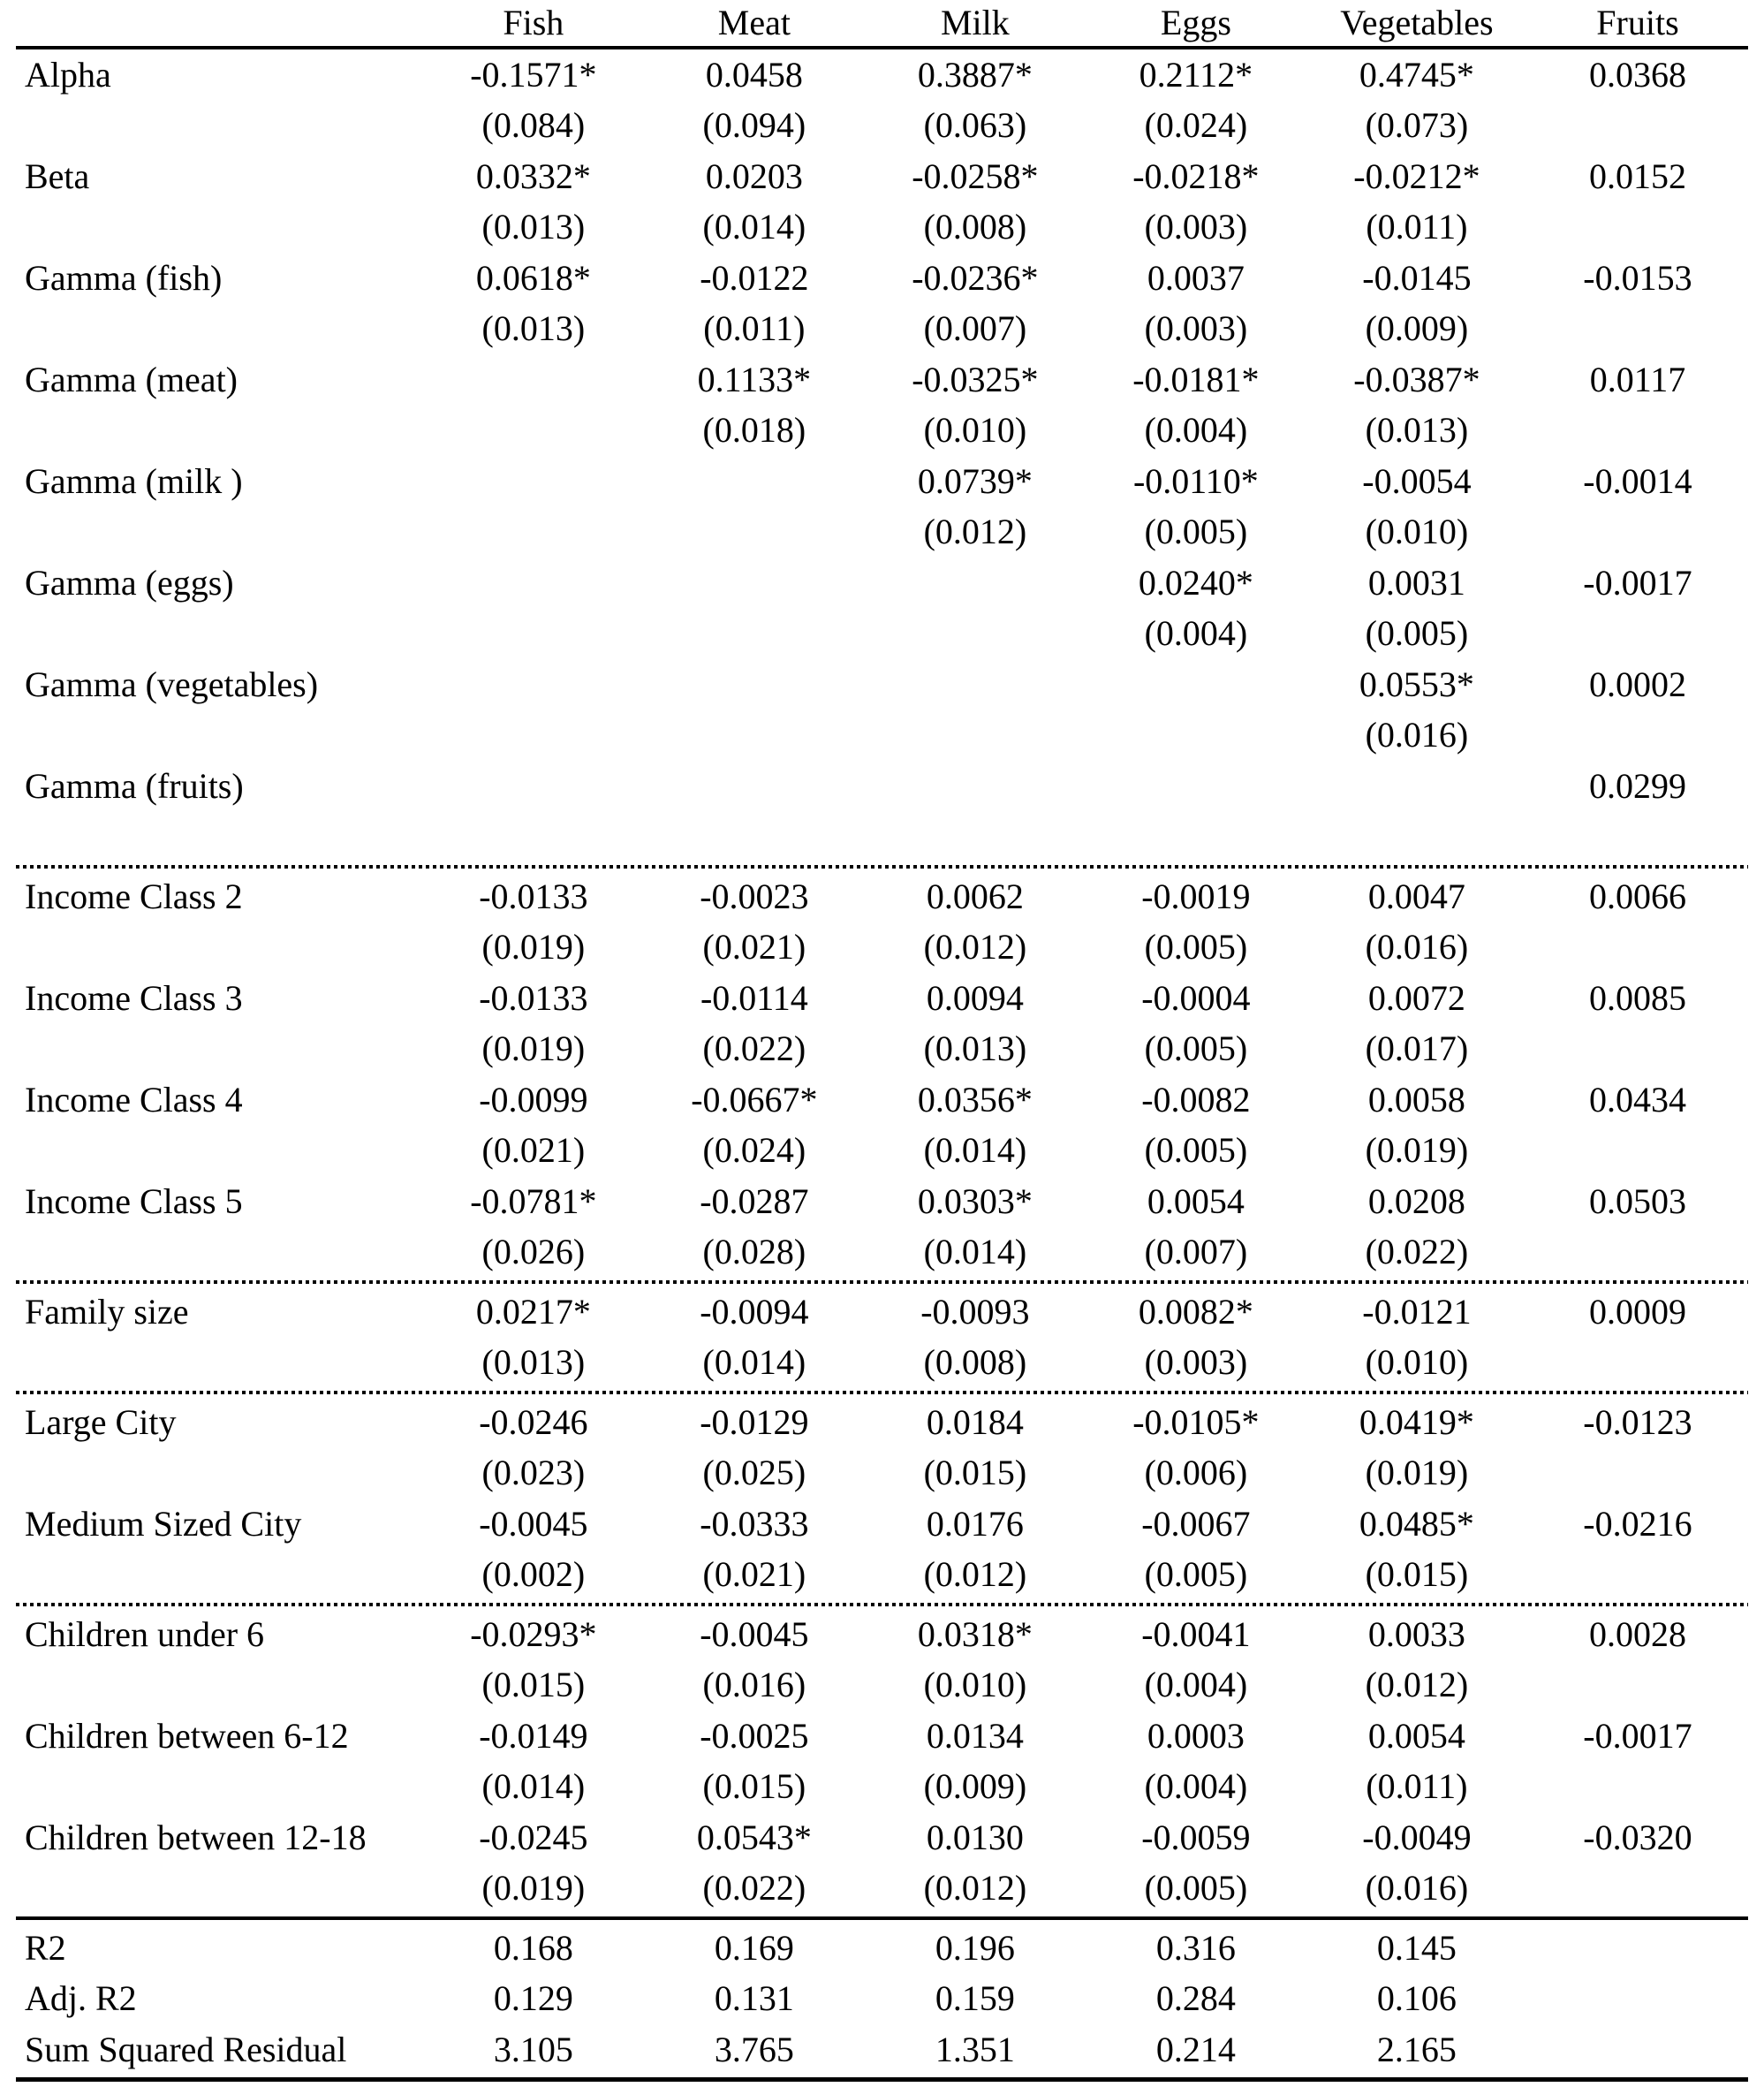 The height and width of the screenshot is (2087, 1764). Describe the element at coordinates (1196, 1099) in the screenshot. I see `coefficient-cell: -0.0082` at that location.